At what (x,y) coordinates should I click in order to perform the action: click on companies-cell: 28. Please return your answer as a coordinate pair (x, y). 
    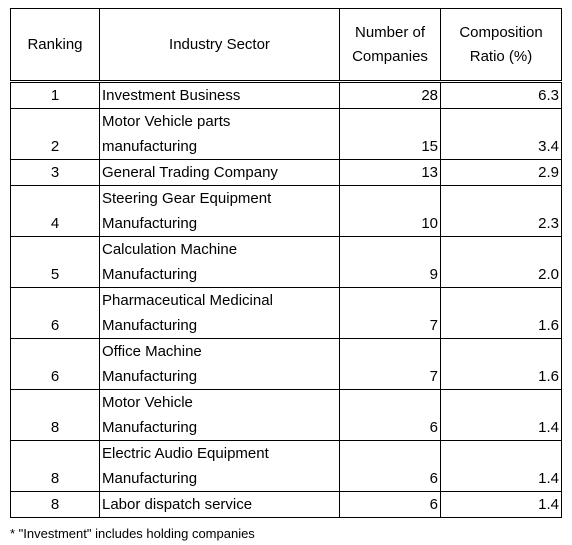
    Looking at the image, I should click on (390, 95).